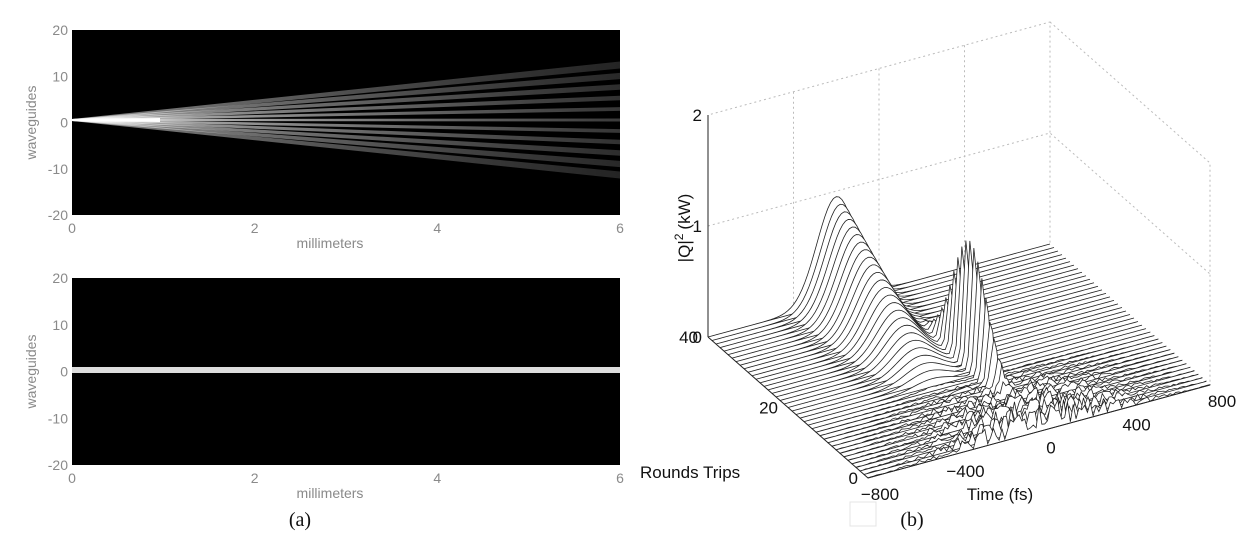 The width and height of the screenshot is (1260, 535). What do you see at coordinates (697, 115) in the screenshot?
I see `z-tick-label: 2` at bounding box center [697, 115].